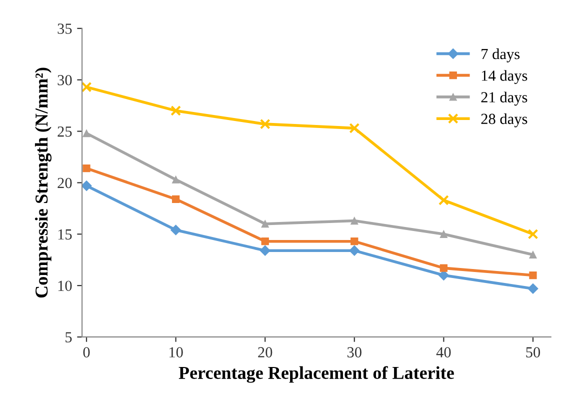  Describe the element at coordinates (501, 55) in the screenshot. I see `legend-label: 7 days` at that location.